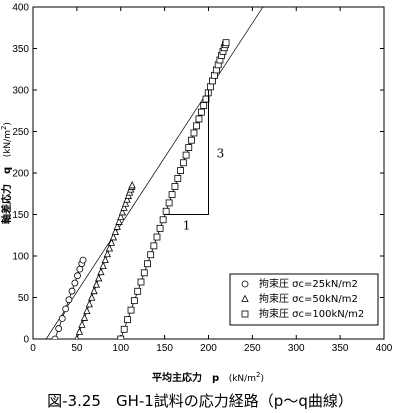  Describe the element at coordinates (4, 128) in the screenshot. I see `y-axis-unit-sup: 2` at that location.